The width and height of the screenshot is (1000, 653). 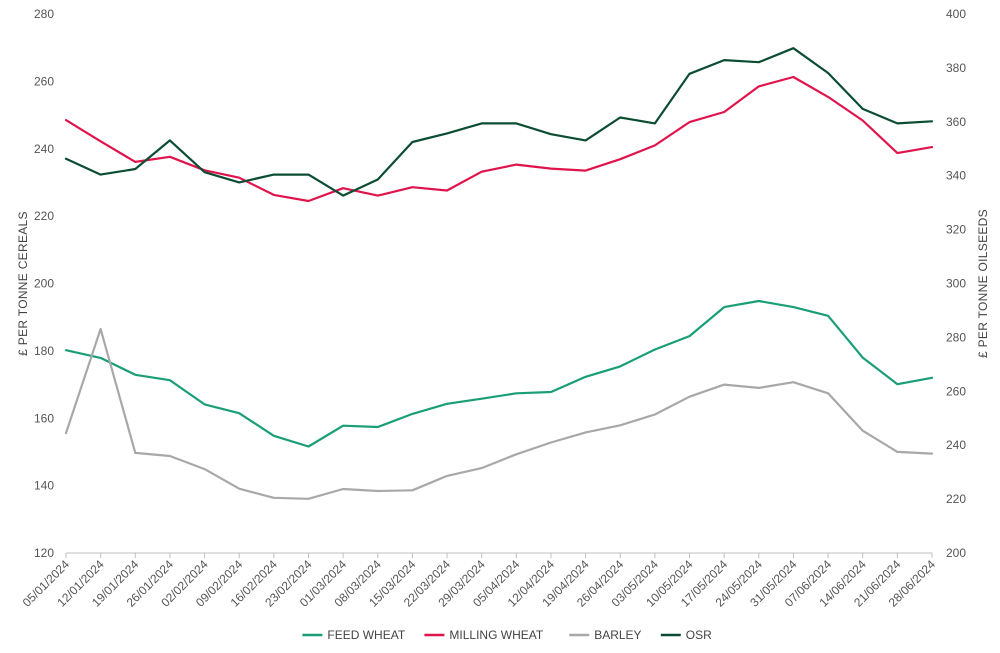 I want to click on y-left-tick-label: 120, so click(x=44, y=553).